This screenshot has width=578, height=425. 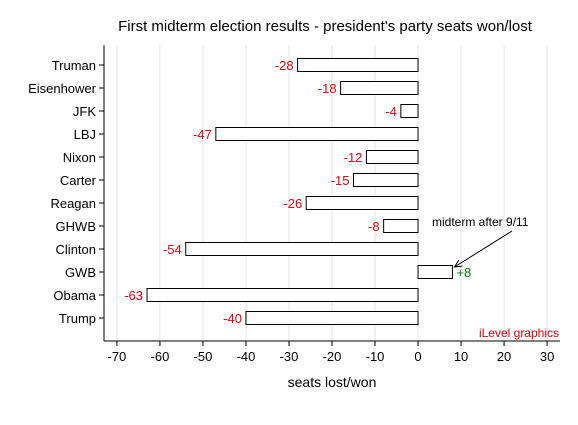 What do you see at coordinates (332, 382) in the screenshot?
I see `x-axis-title: seats lost/won` at bounding box center [332, 382].